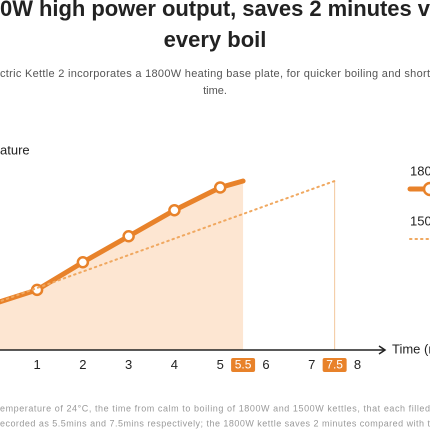  Describe the element at coordinates (15, 149) in the screenshot. I see `y-axis-label: ature` at that location.